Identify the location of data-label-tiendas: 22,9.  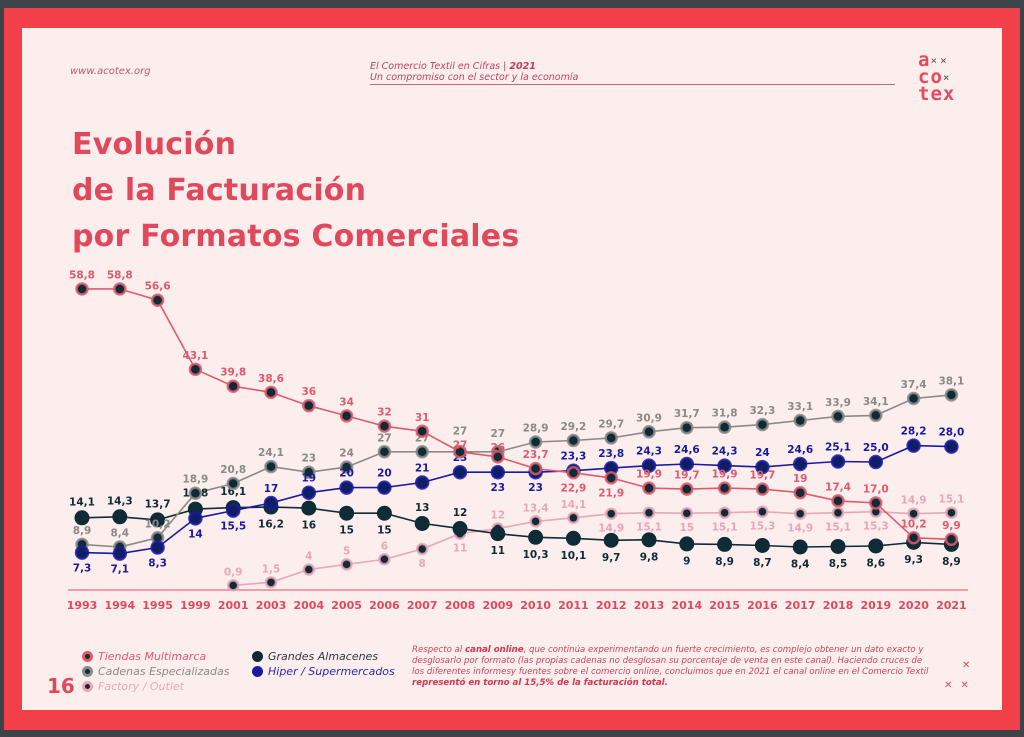
(573, 488).